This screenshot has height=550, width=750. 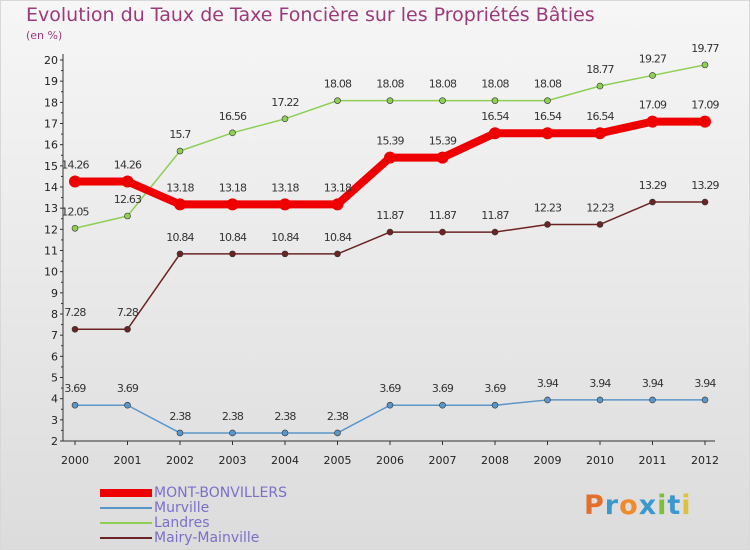 What do you see at coordinates (51, 81) in the screenshot?
I see `y-tick-label: 19` at bounding box center [51, 81].